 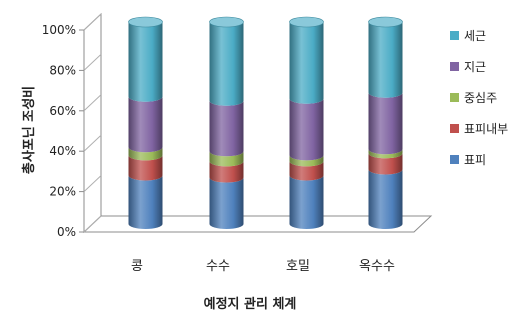 What do you see at coordinates (59, 30) in the screenshot?
I see `y-tick-label: 100%` at bounding box center [59, 30].